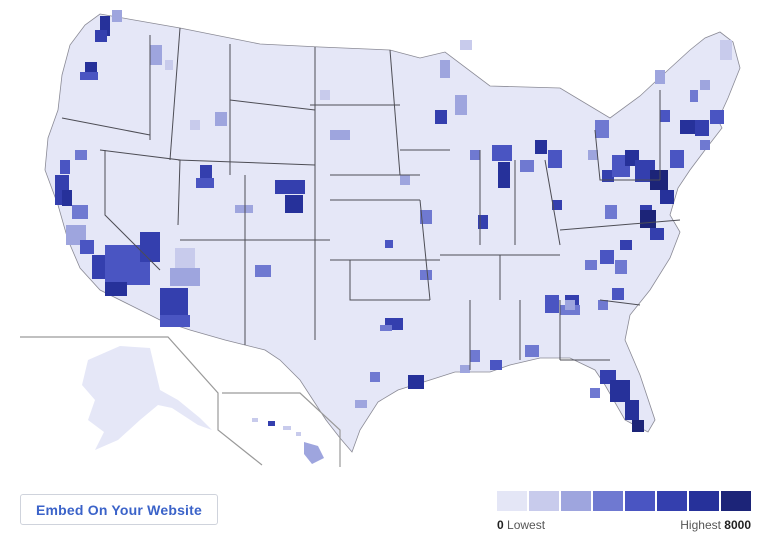  I want to click on hawaii-shape, so click(288, 441).